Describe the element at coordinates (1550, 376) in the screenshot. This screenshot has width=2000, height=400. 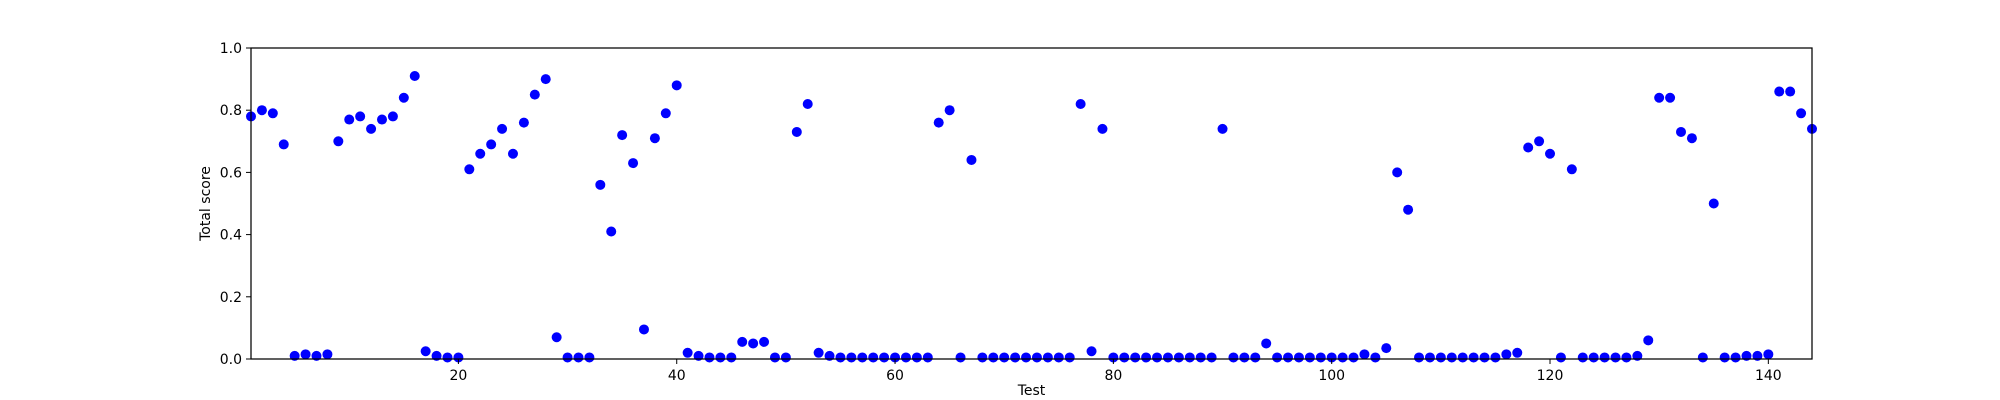
I see `x-tick-label: 120` at that location.